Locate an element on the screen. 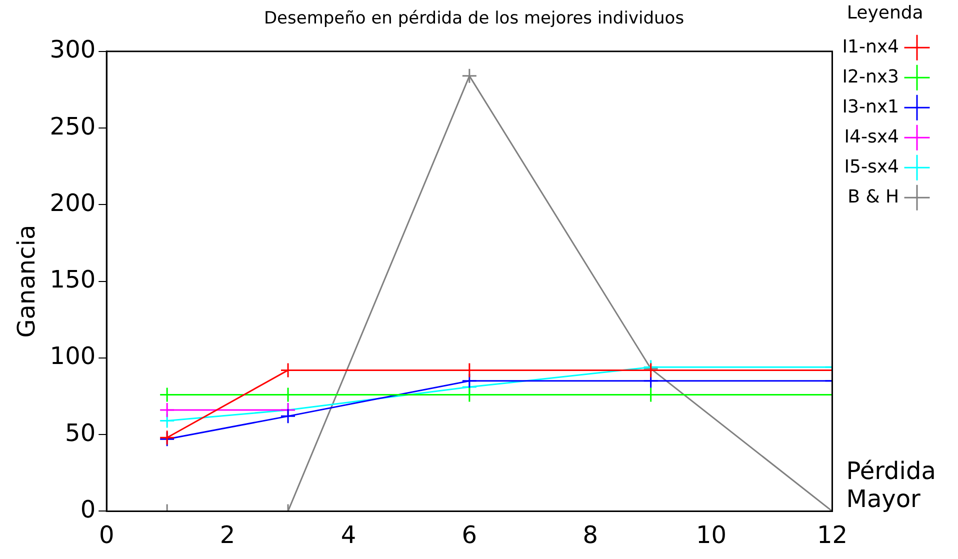  legend-label: I1-nx4 is located at coordinates (870, 47).